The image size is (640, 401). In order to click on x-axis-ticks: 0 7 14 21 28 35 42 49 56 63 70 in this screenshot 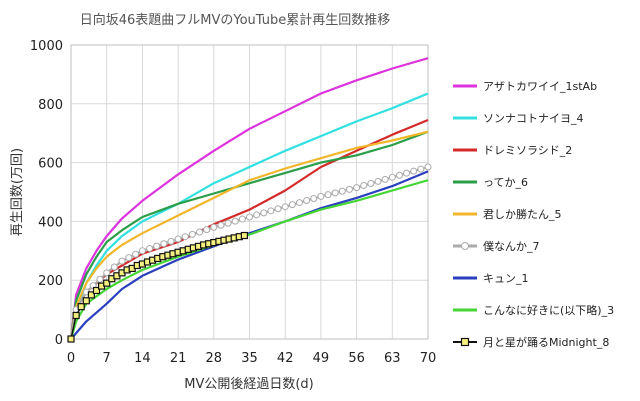, I will do `click(251, 358)`.